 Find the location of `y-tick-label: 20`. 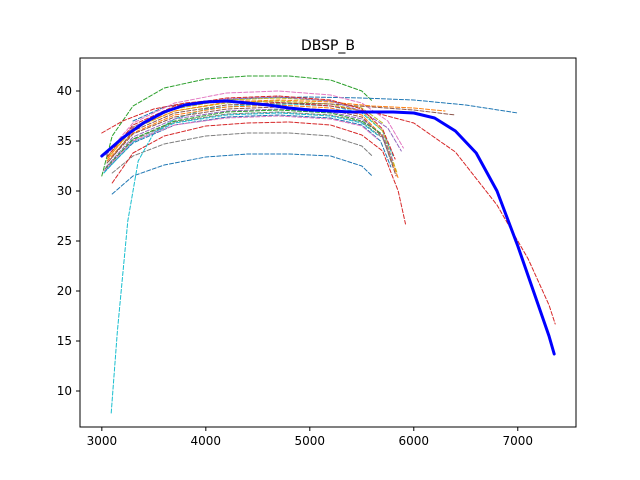

y-tick-label: 20 is located at coordinates (64, 291).